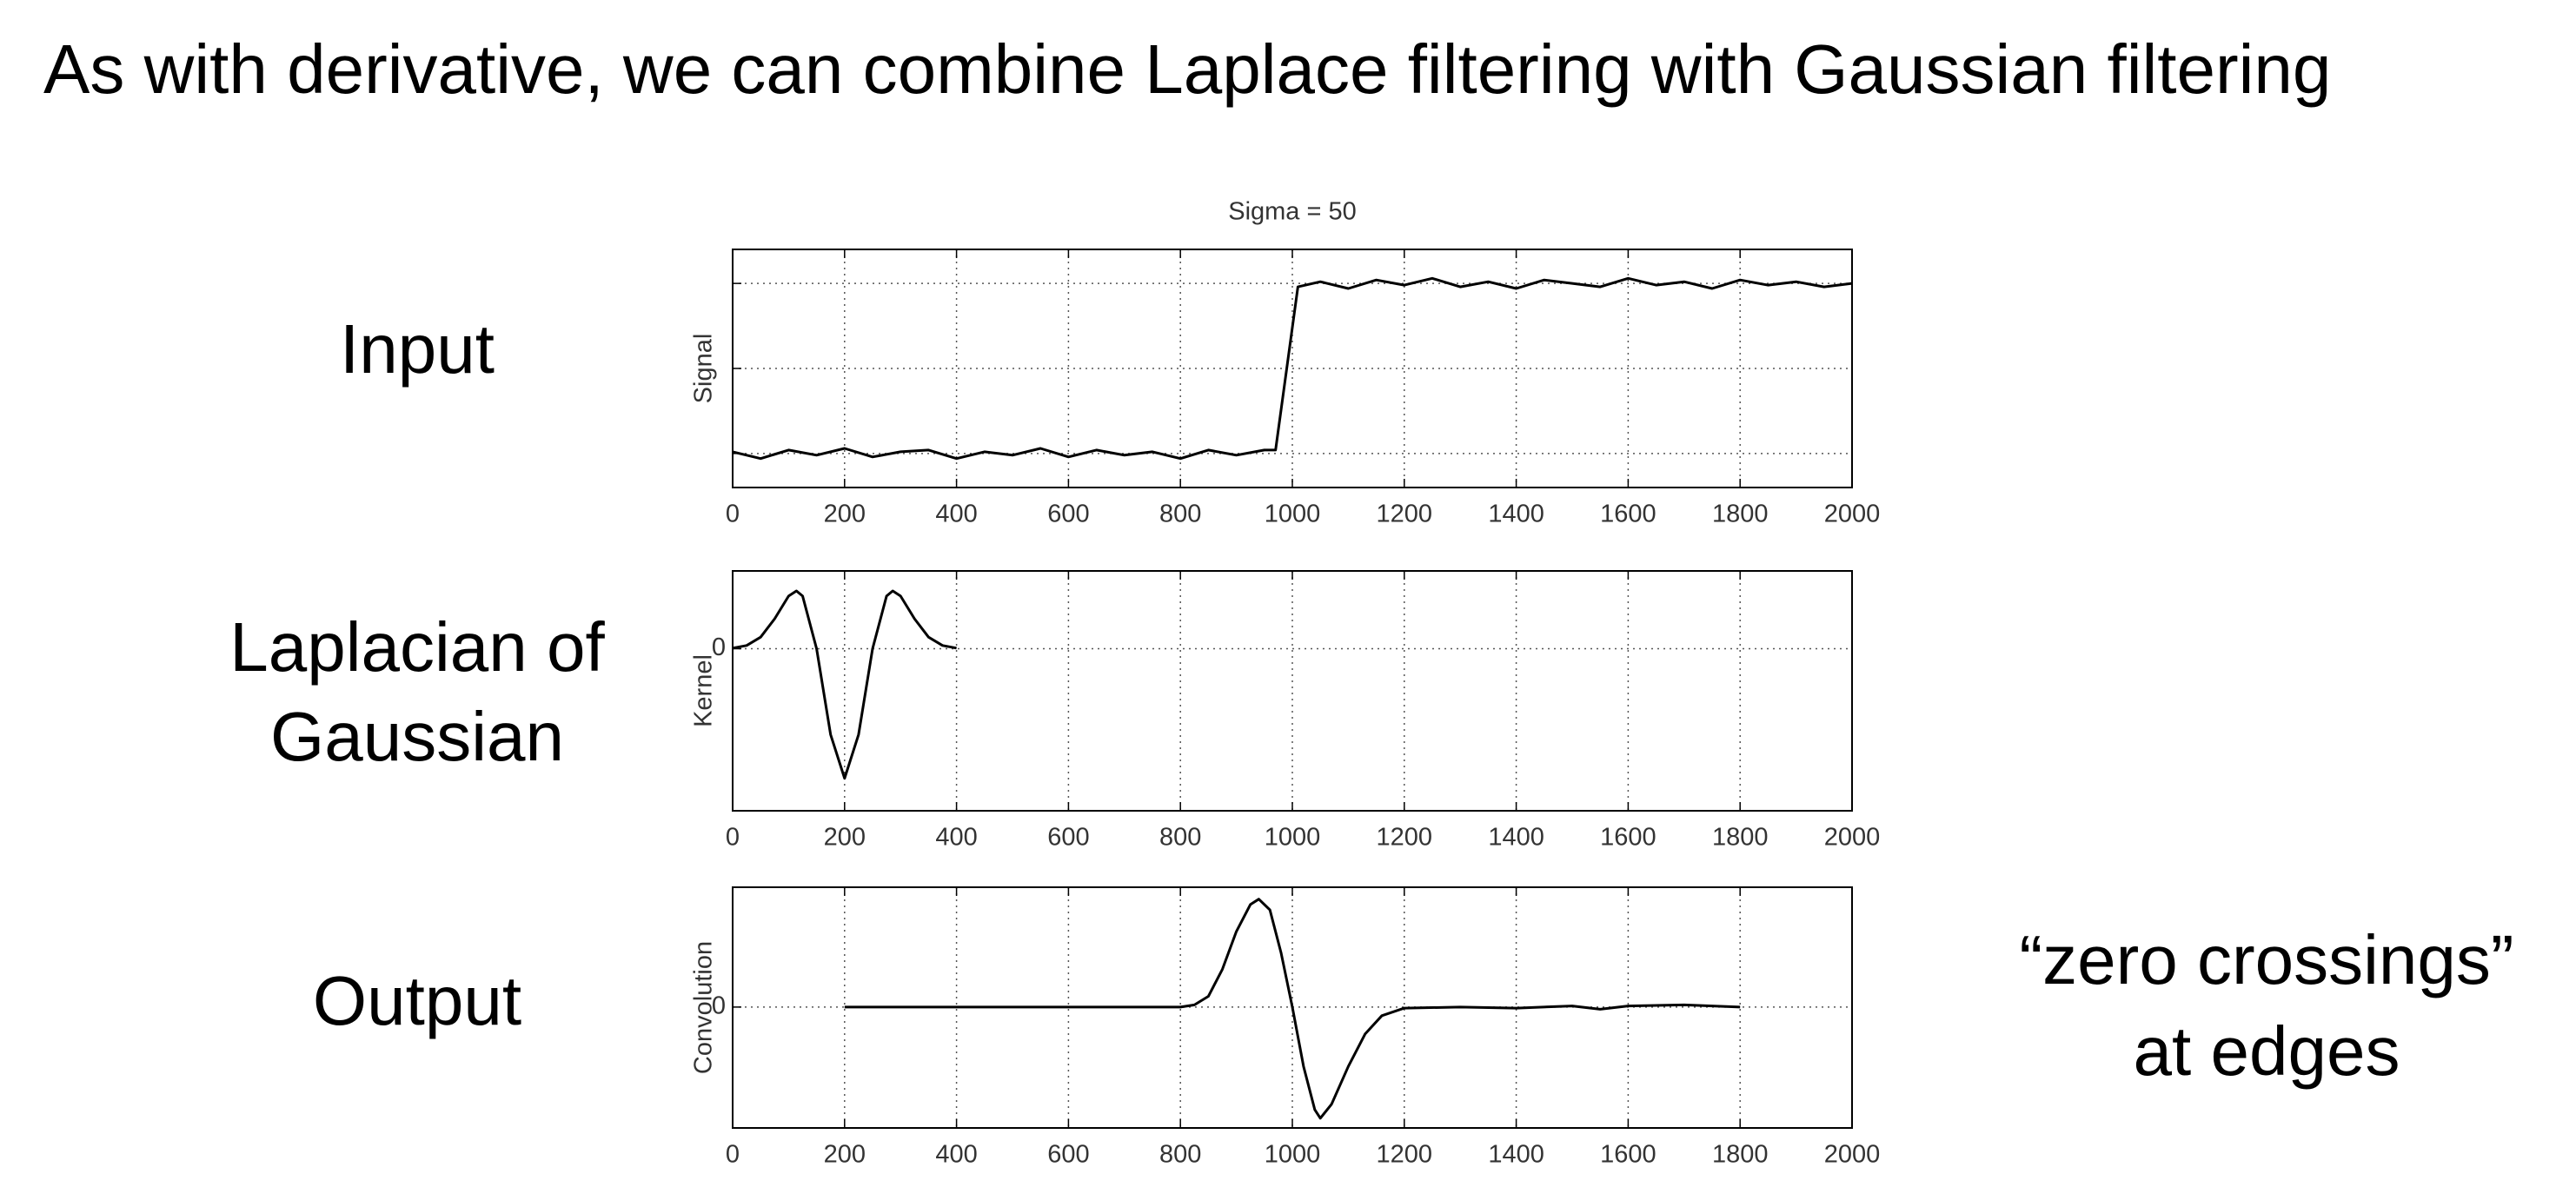 Image resolution: width=2576 pixels, height=1194 pixels. I want to click on note: at edges, so click(2267, 1051).